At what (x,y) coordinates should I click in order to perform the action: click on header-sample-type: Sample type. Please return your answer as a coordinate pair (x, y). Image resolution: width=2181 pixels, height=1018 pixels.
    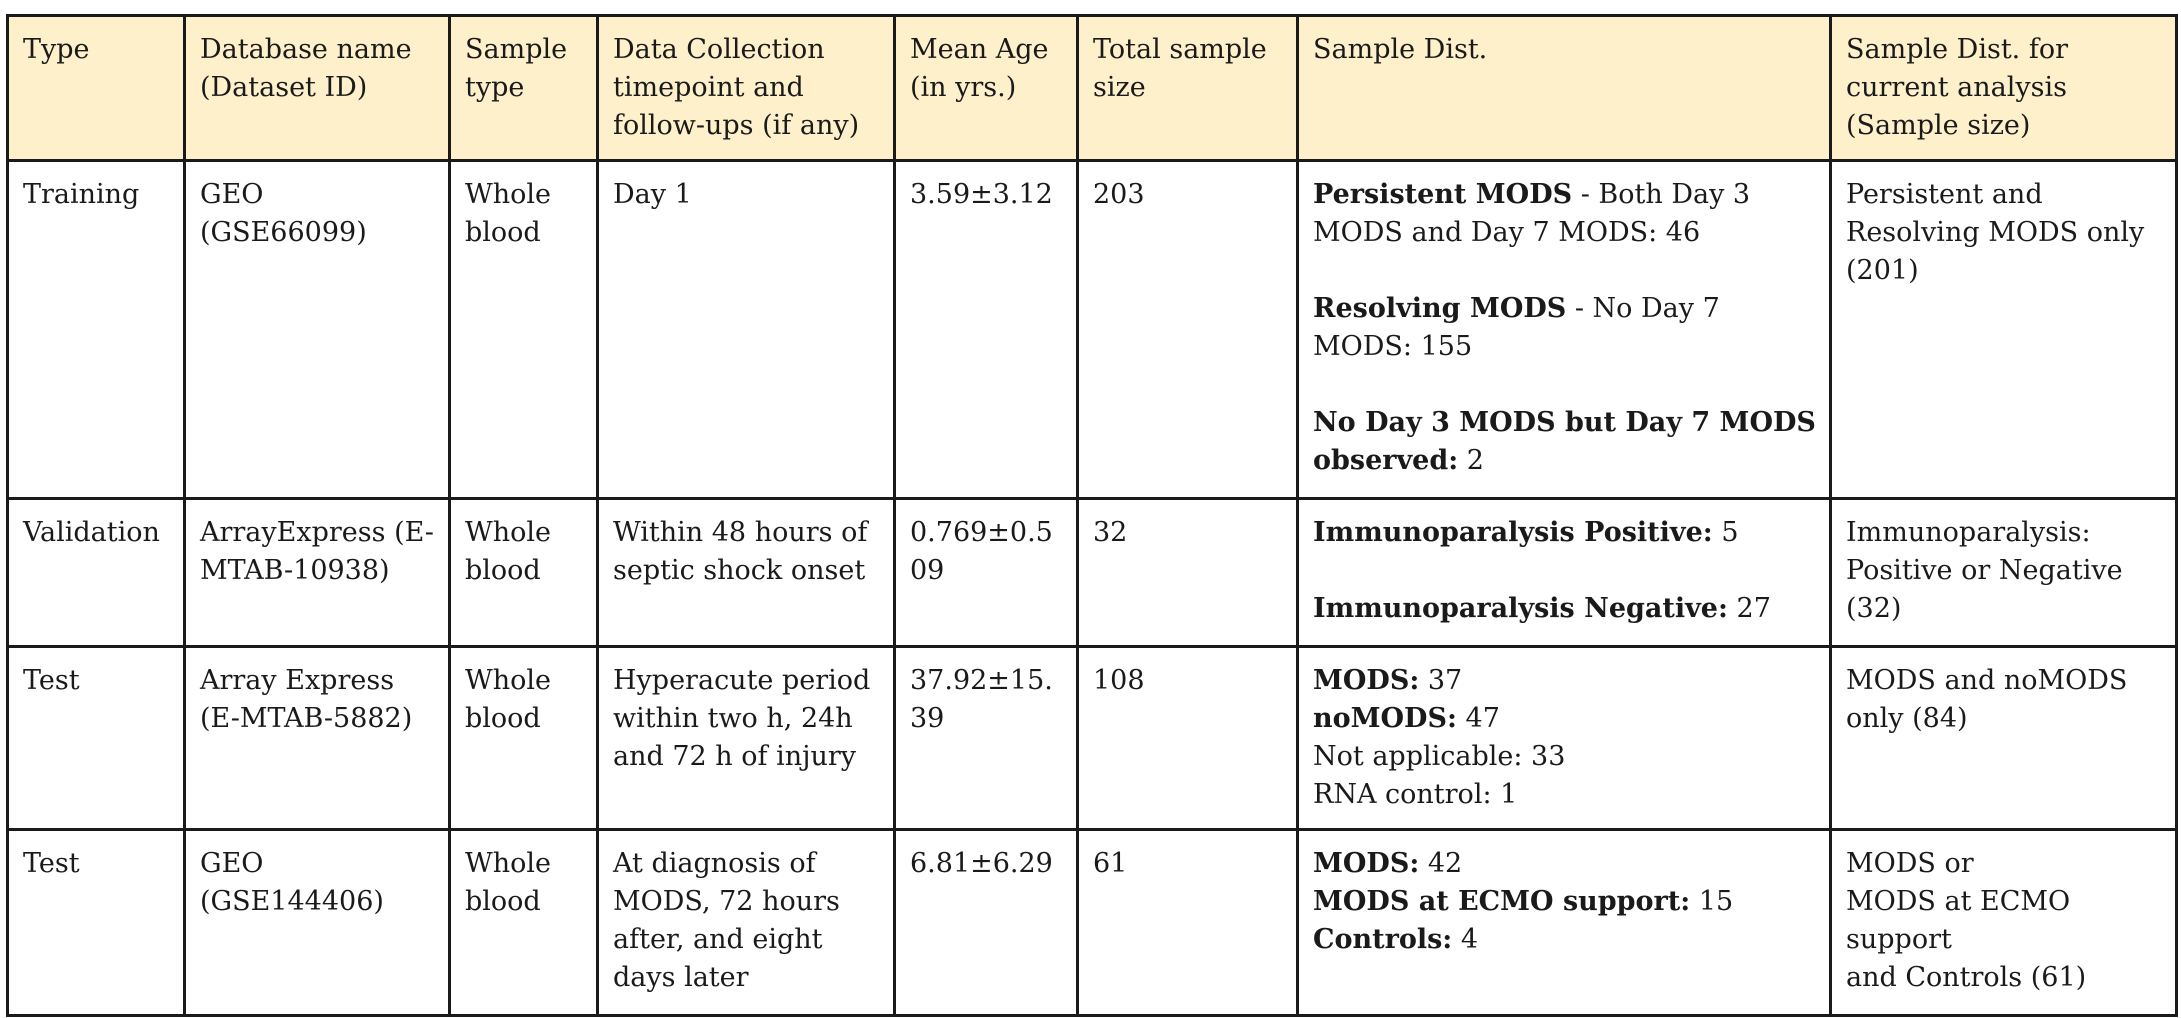
    Looking at the image, I should click on (523, 88).